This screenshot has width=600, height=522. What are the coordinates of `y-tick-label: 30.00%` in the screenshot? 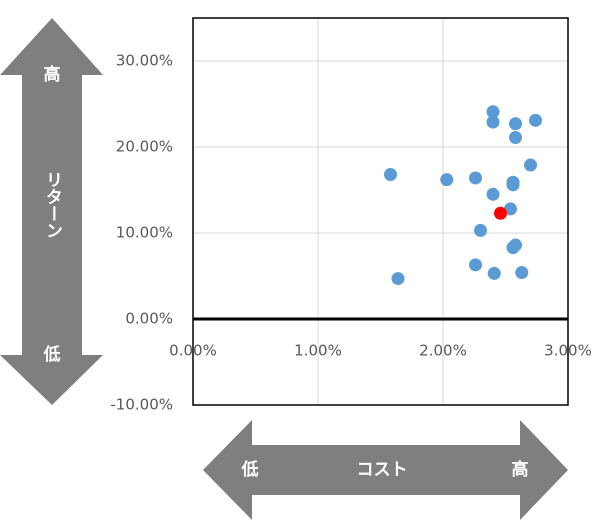 It's located at (144, 61).